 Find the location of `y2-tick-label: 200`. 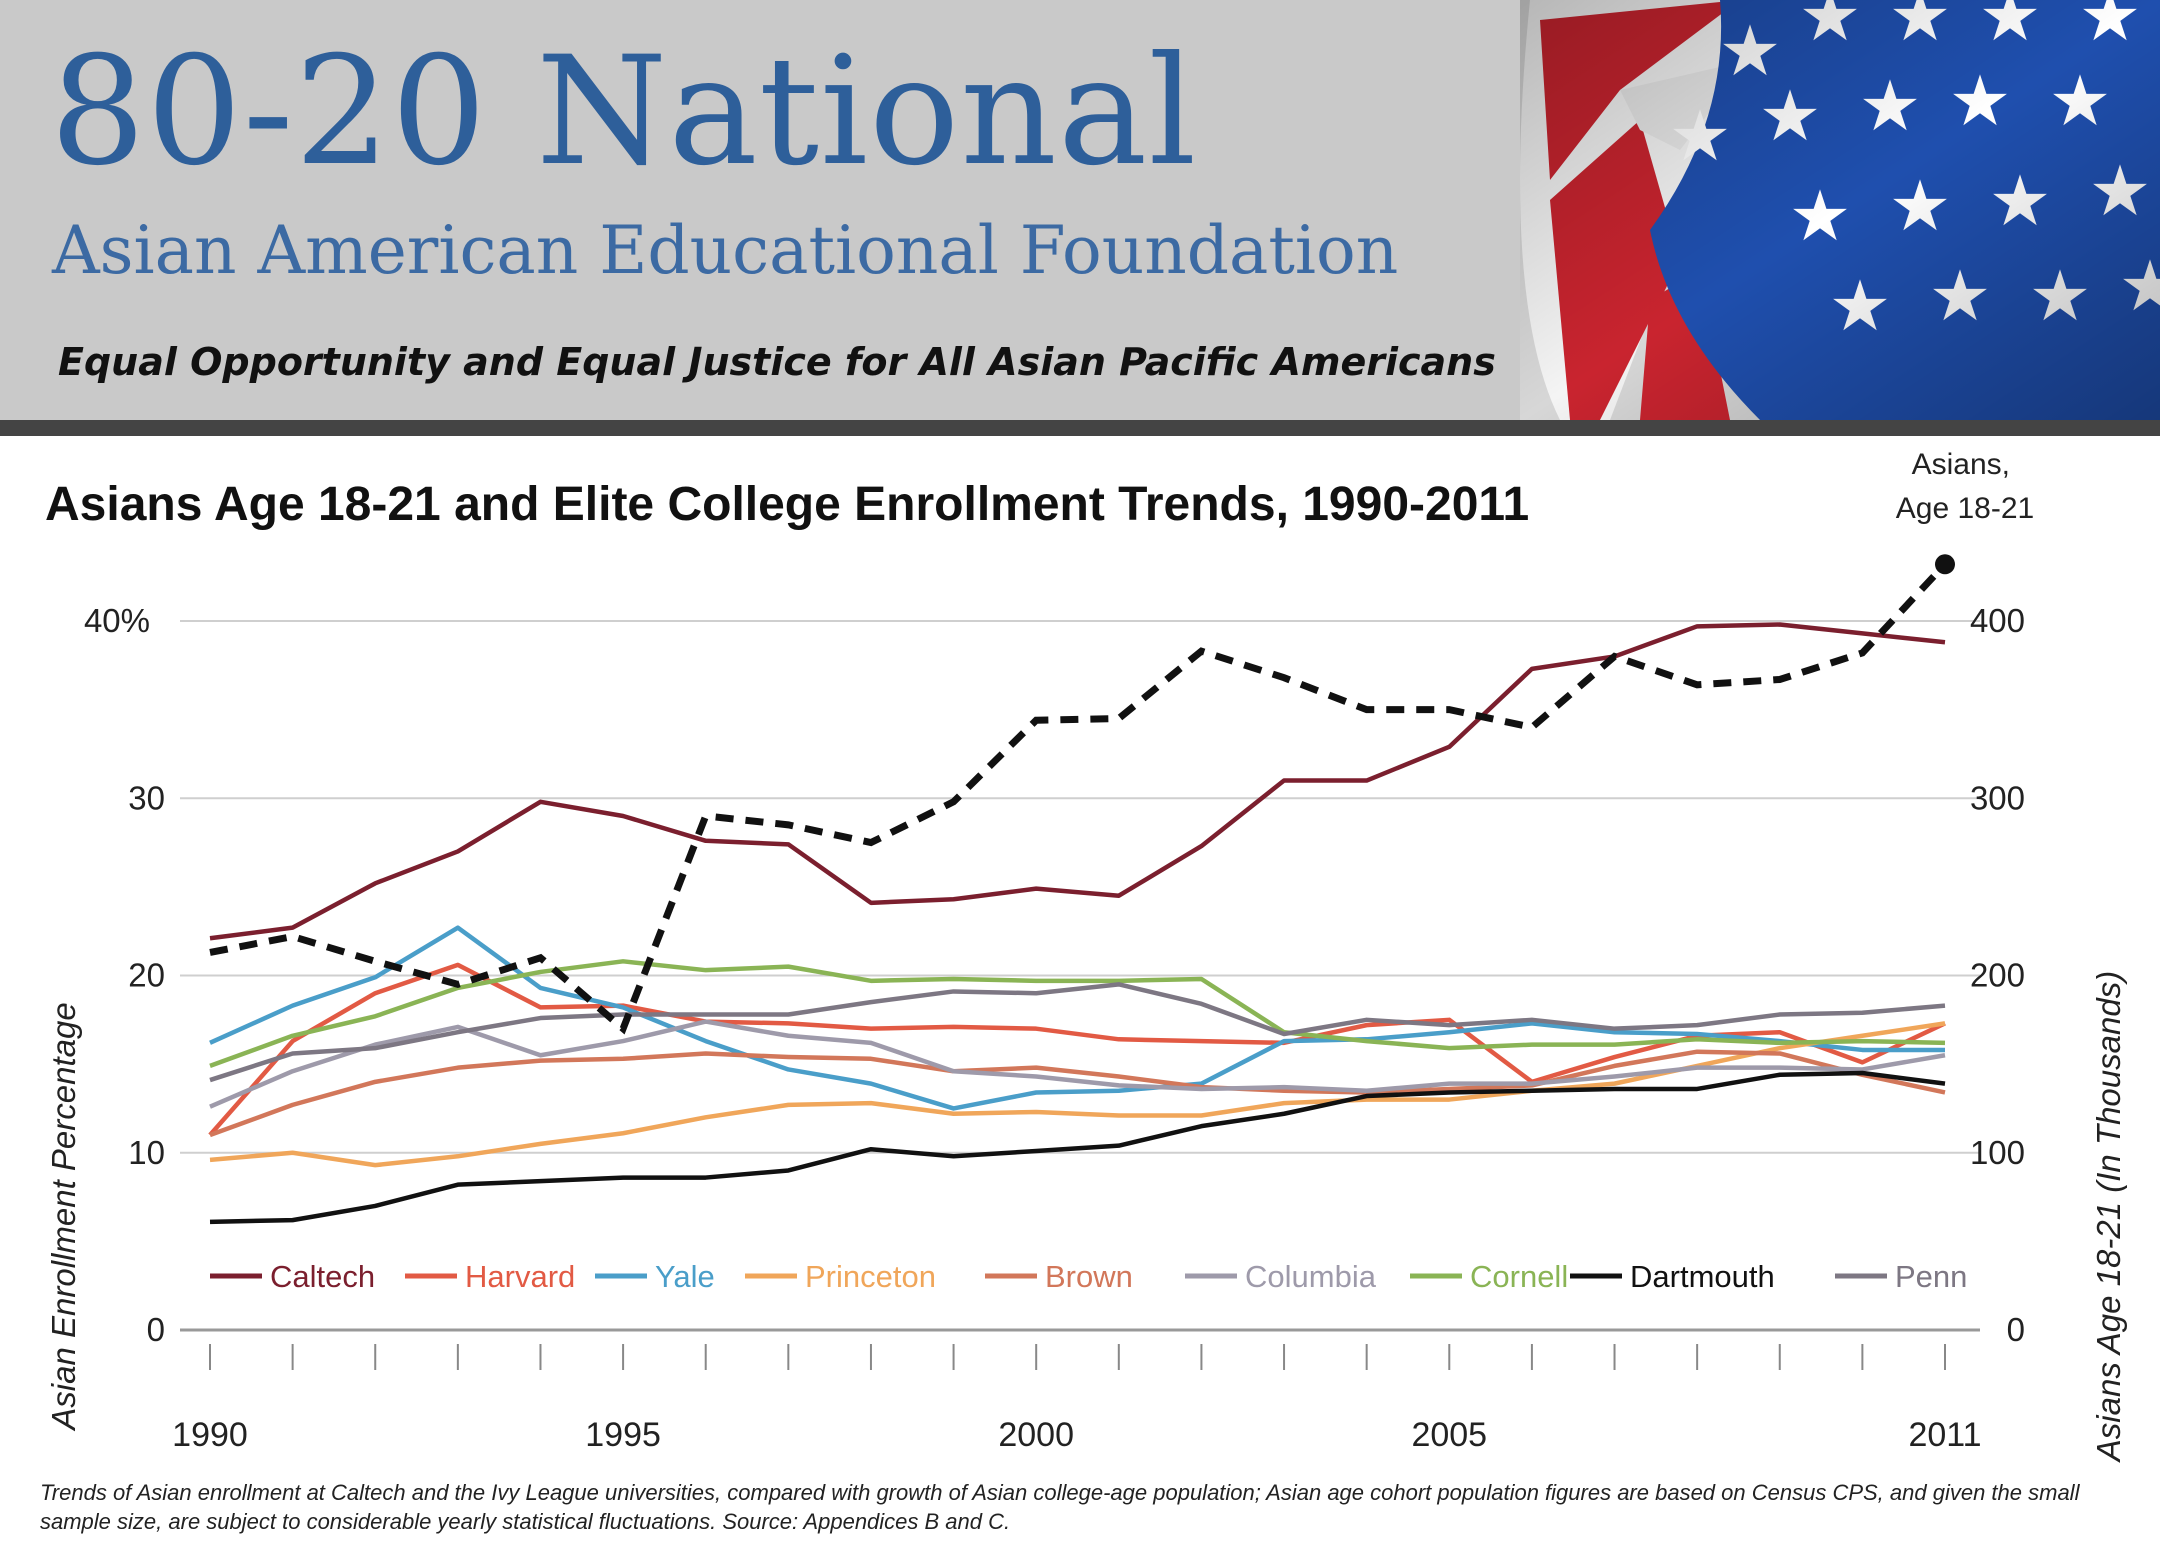

y2-tick-label: 200 is located at coordinates (1997, 975).